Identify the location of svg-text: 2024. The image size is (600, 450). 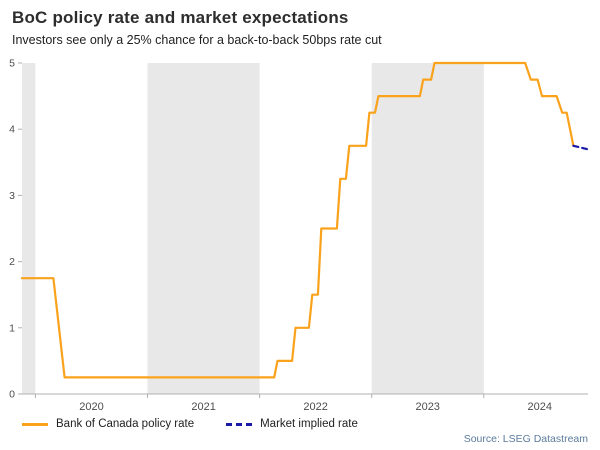
(540, 407).